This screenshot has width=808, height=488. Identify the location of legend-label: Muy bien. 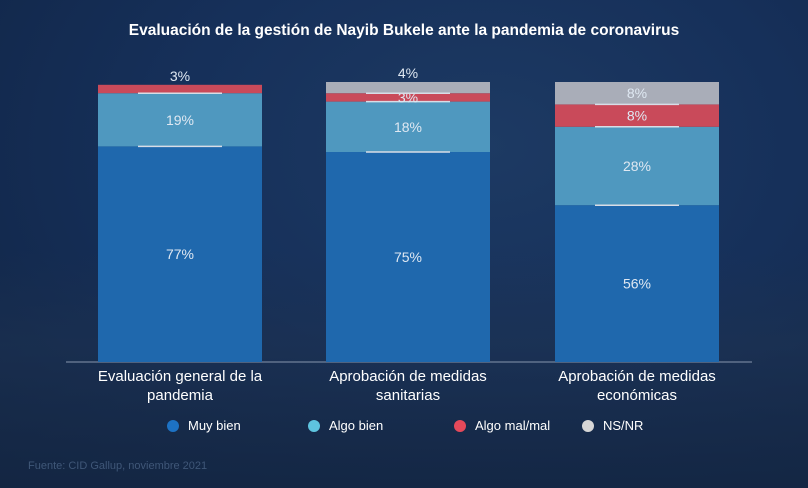
(214, 425).